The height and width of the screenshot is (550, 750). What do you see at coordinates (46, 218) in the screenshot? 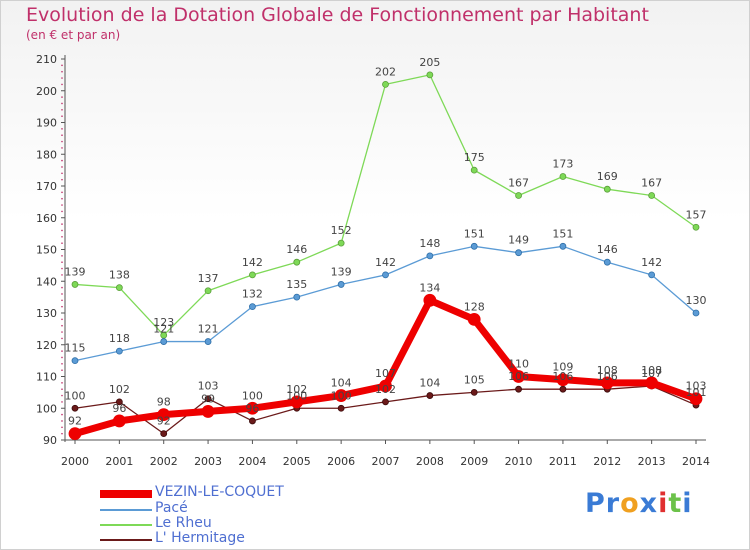
I see `y-tick-label: 160` at bounding box center [46, 218].